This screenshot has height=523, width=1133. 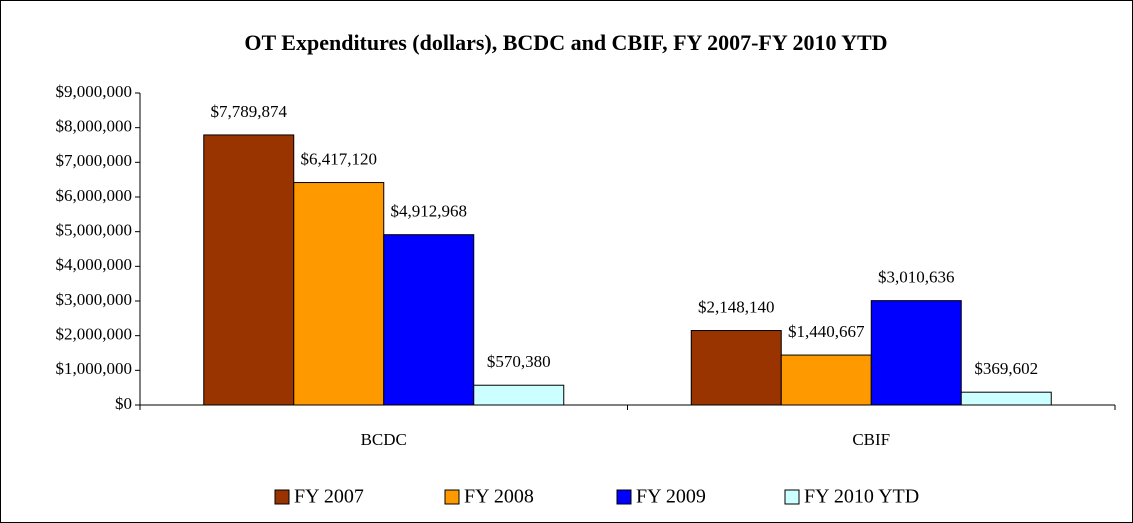 What do you see at coordinates (123, 403) in the screenshot?
I see `y-tick-label: $0` at bounding box center [123, 403].